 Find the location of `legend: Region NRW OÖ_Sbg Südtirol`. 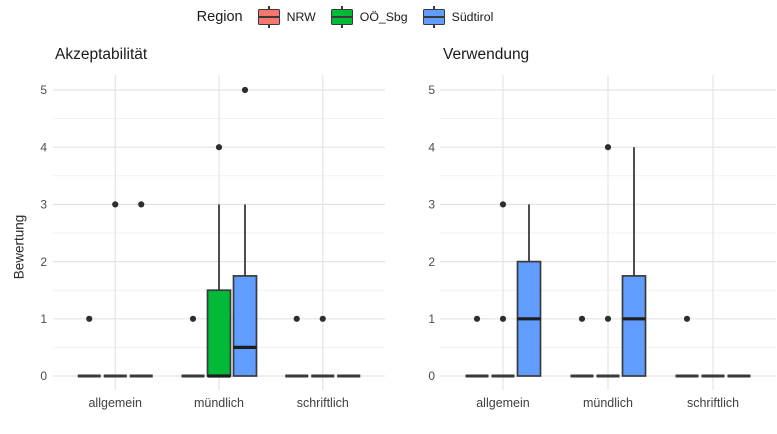

legend: Region NRW OÖ_Sbg Südtirol is located at coordinates (345, 17).